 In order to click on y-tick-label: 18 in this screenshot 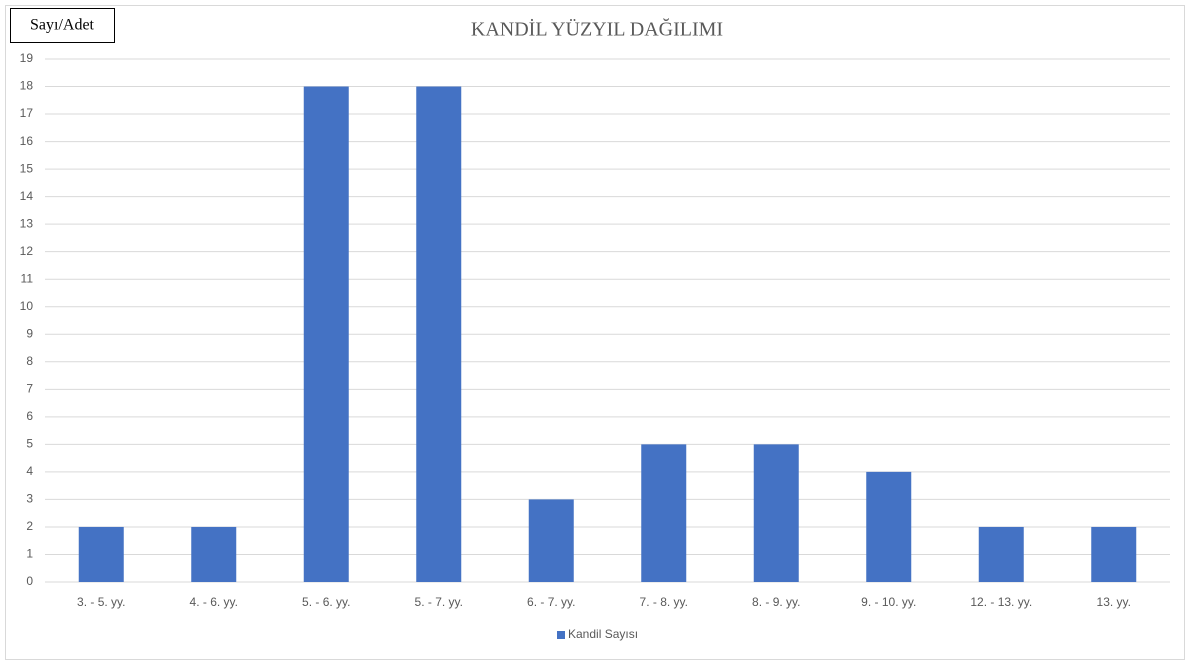, I will do `click(27, 86)`.